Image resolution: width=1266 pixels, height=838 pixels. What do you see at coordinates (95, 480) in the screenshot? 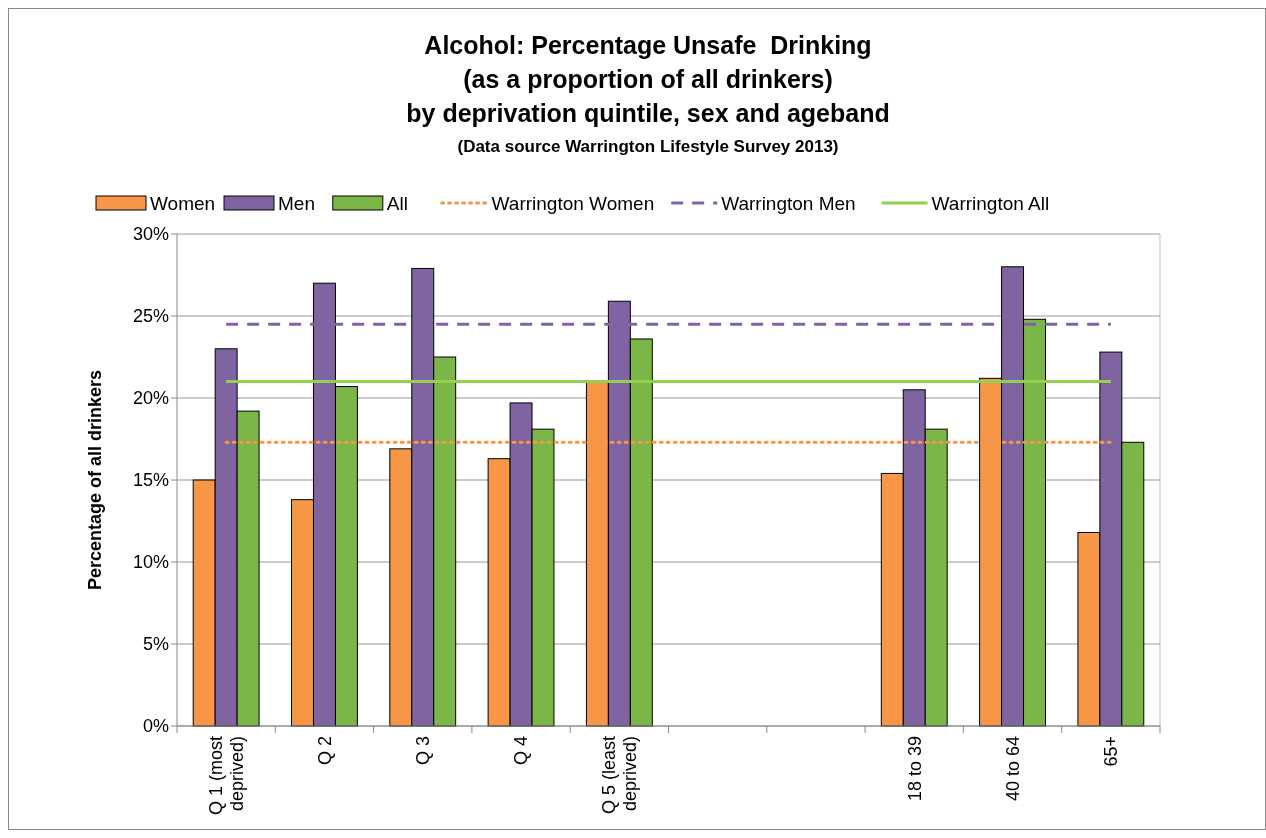
I see `y-axis-title: Percentage of all drinkers` at bounding box center [95, 480].